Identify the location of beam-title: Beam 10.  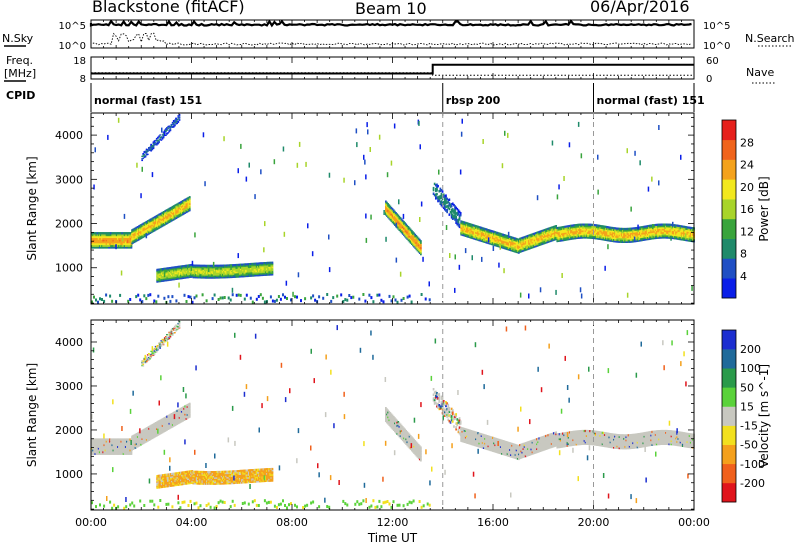
(391, 9).